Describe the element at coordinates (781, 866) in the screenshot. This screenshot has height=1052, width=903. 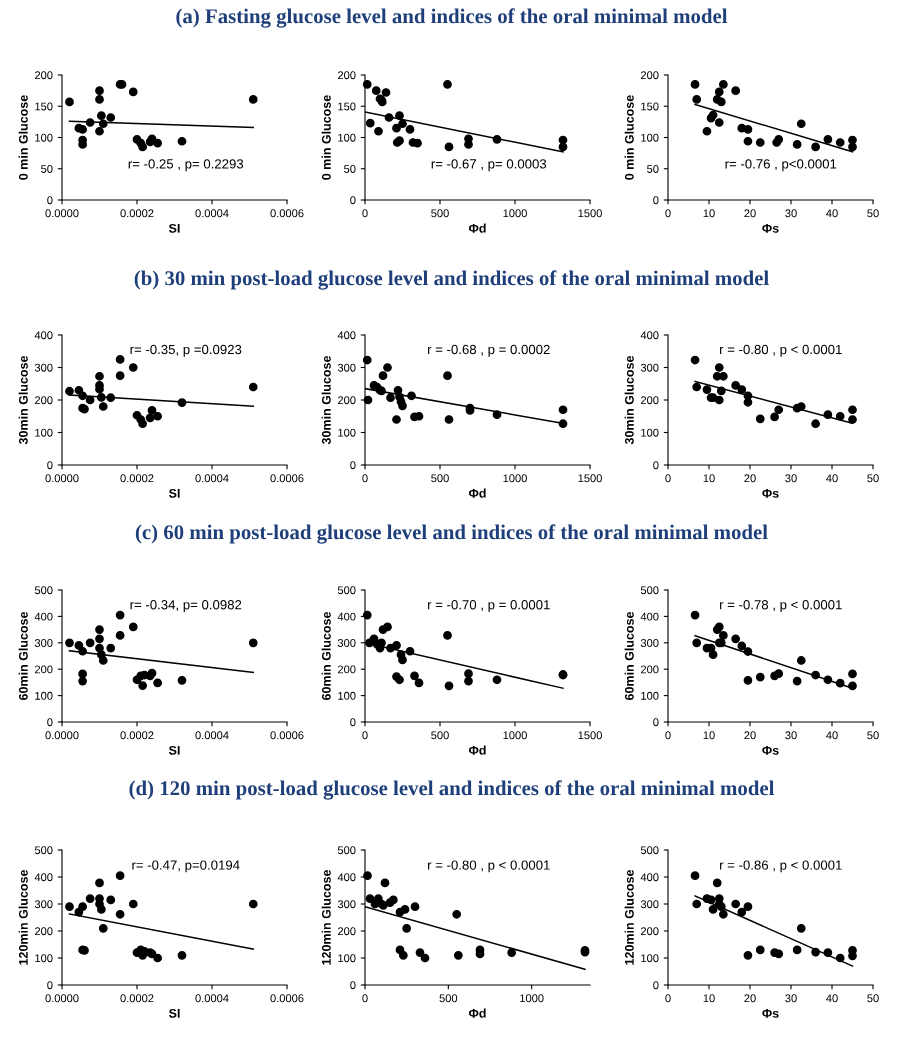
I see `annotation: r = -0.86 , p < 0.0001` at that location.